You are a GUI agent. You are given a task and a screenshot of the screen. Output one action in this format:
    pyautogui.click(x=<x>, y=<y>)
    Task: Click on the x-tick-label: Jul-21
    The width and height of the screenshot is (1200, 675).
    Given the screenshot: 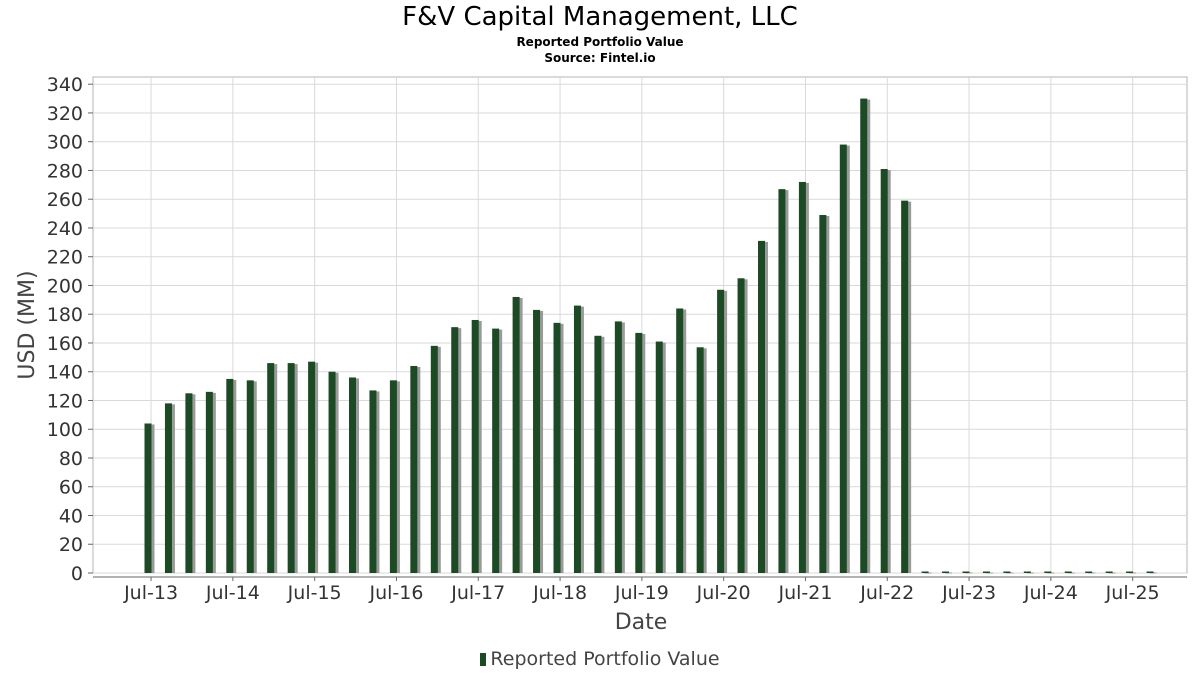 What is the action you would take?
    pyautogui.click(x=804, y=593)
    